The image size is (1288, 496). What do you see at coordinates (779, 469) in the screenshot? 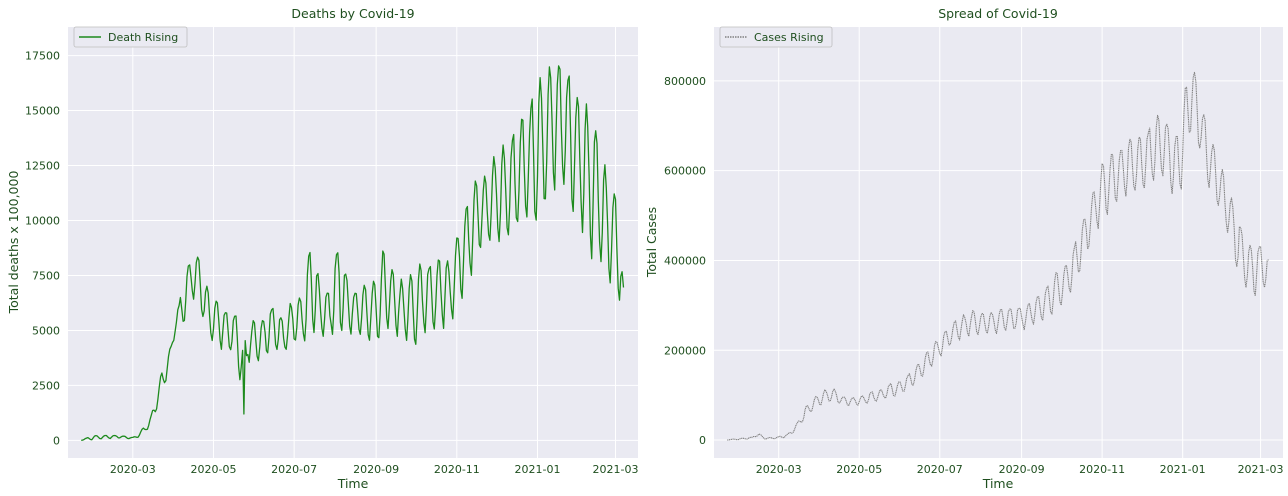
I see `cases-x-tick-label: 2020-03` at bounding box center [779, 469].